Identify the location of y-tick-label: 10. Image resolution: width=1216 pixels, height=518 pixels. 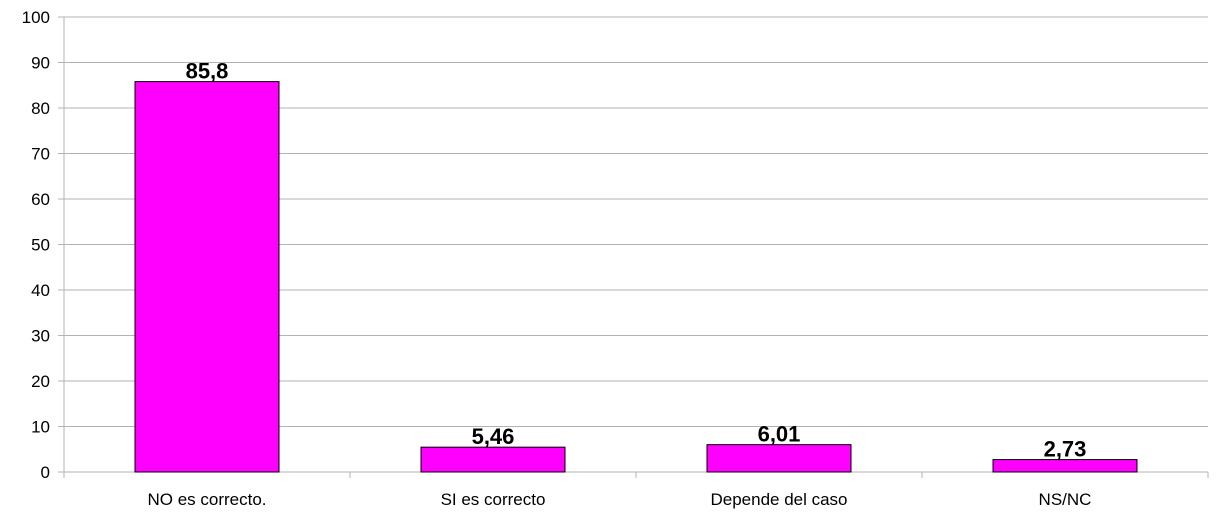
(40, 427).